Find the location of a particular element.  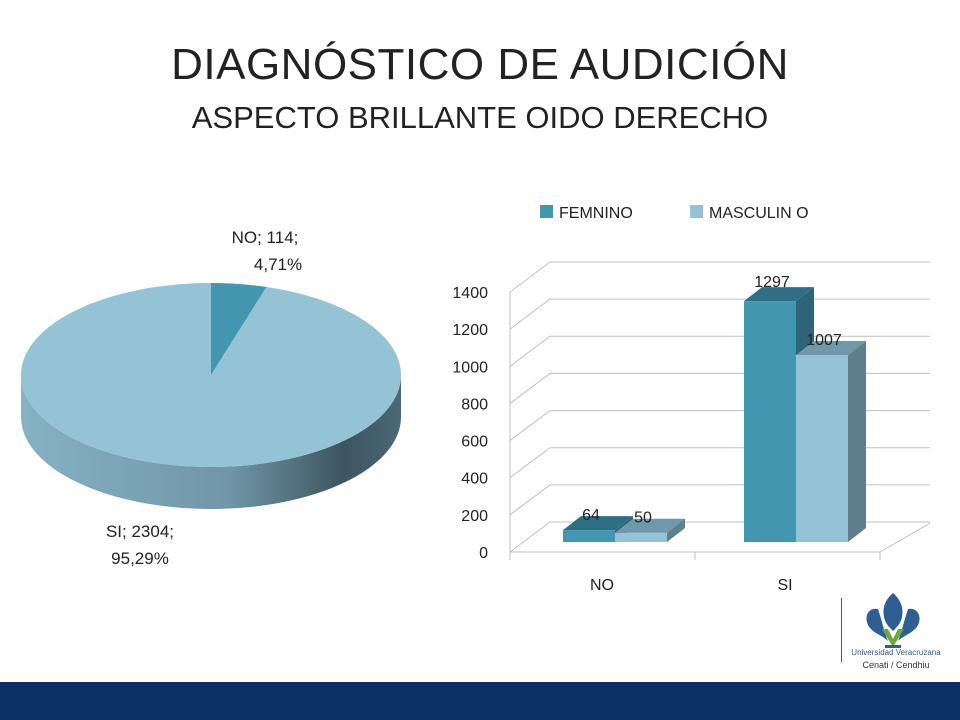

pie-label-no-line2: 4,71% is located at coordinates (278, 264).